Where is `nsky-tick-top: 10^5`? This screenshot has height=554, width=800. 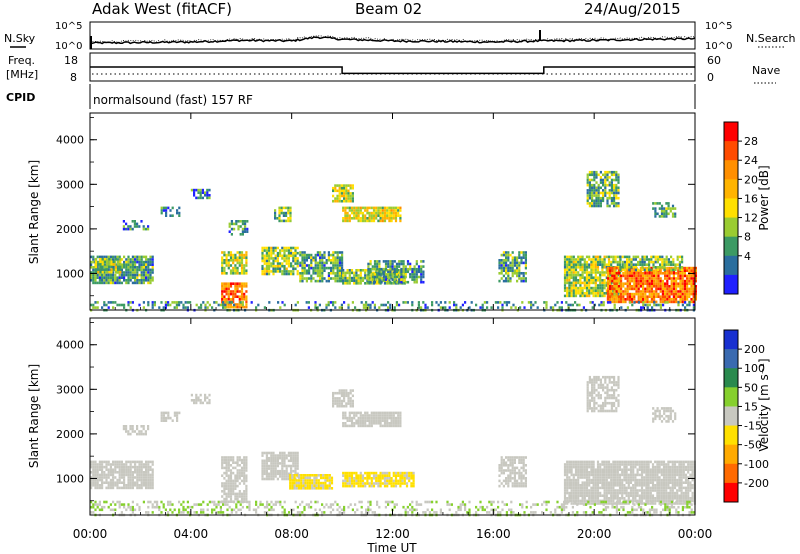
nsky-tick-top: 10^5 is located at coordinates (68, 26).